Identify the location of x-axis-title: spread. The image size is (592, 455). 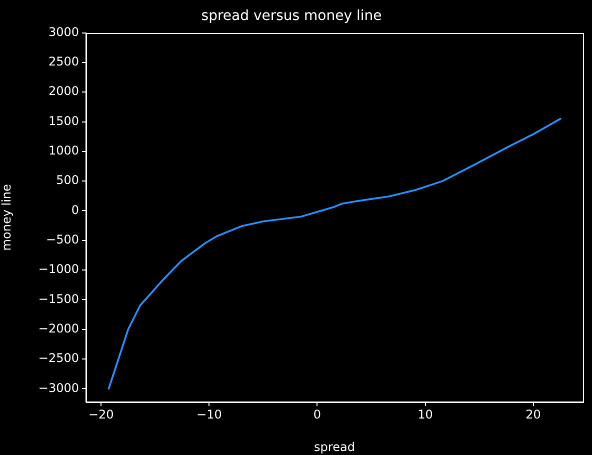
(334, 447).